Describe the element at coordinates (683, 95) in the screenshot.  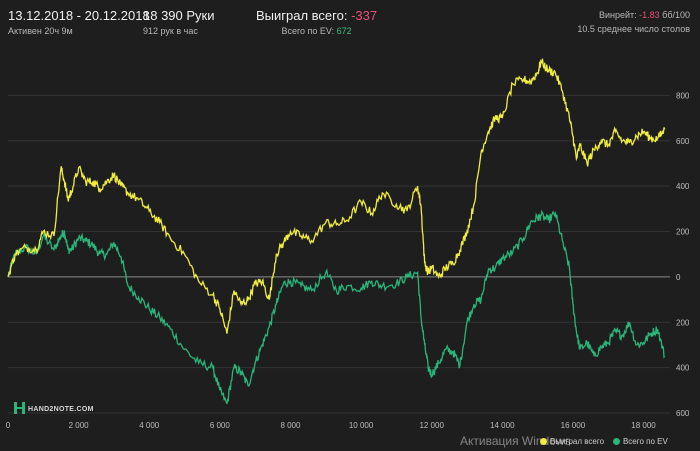
I see `y-tick-label: 800` at that location.